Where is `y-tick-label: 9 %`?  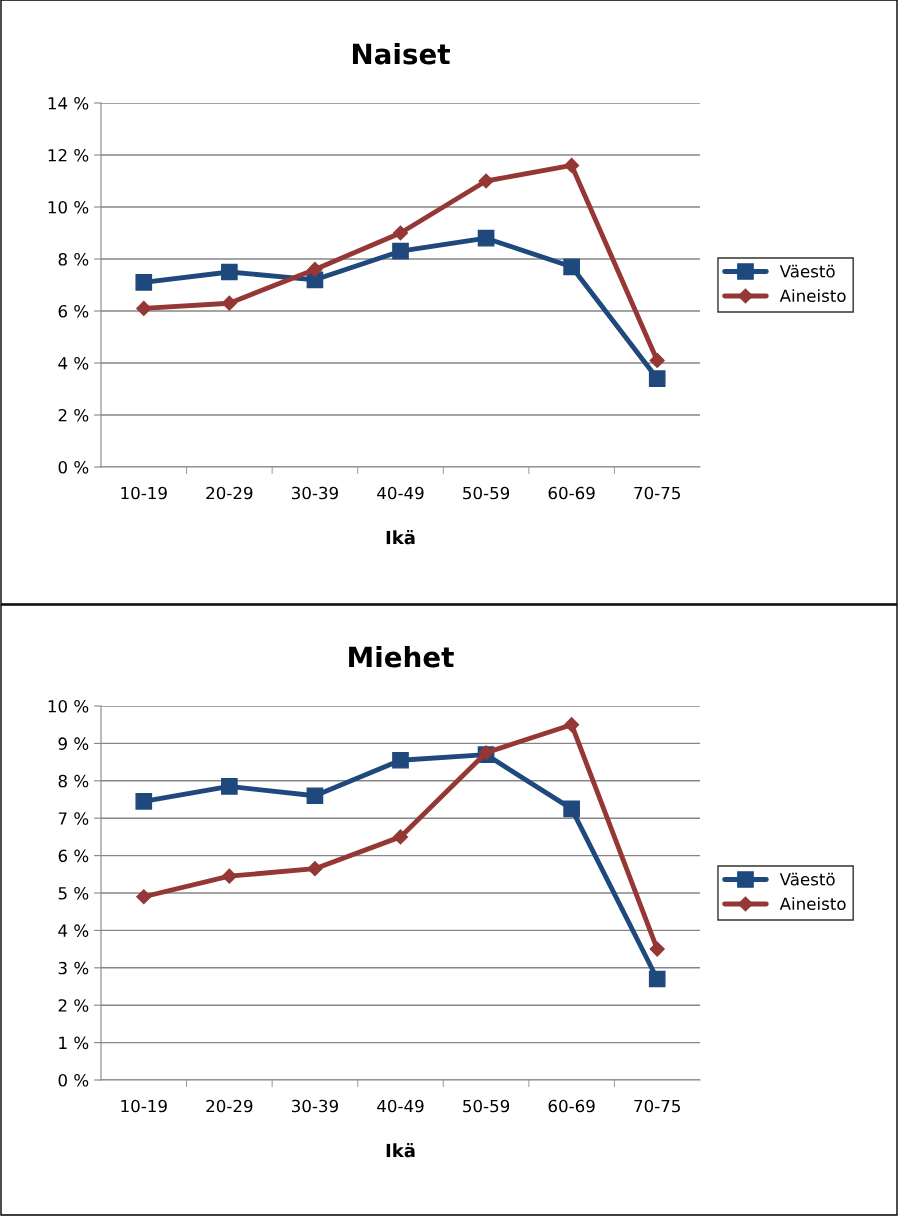
y-tick-label: 9 % is located at coordinates (73, 743).